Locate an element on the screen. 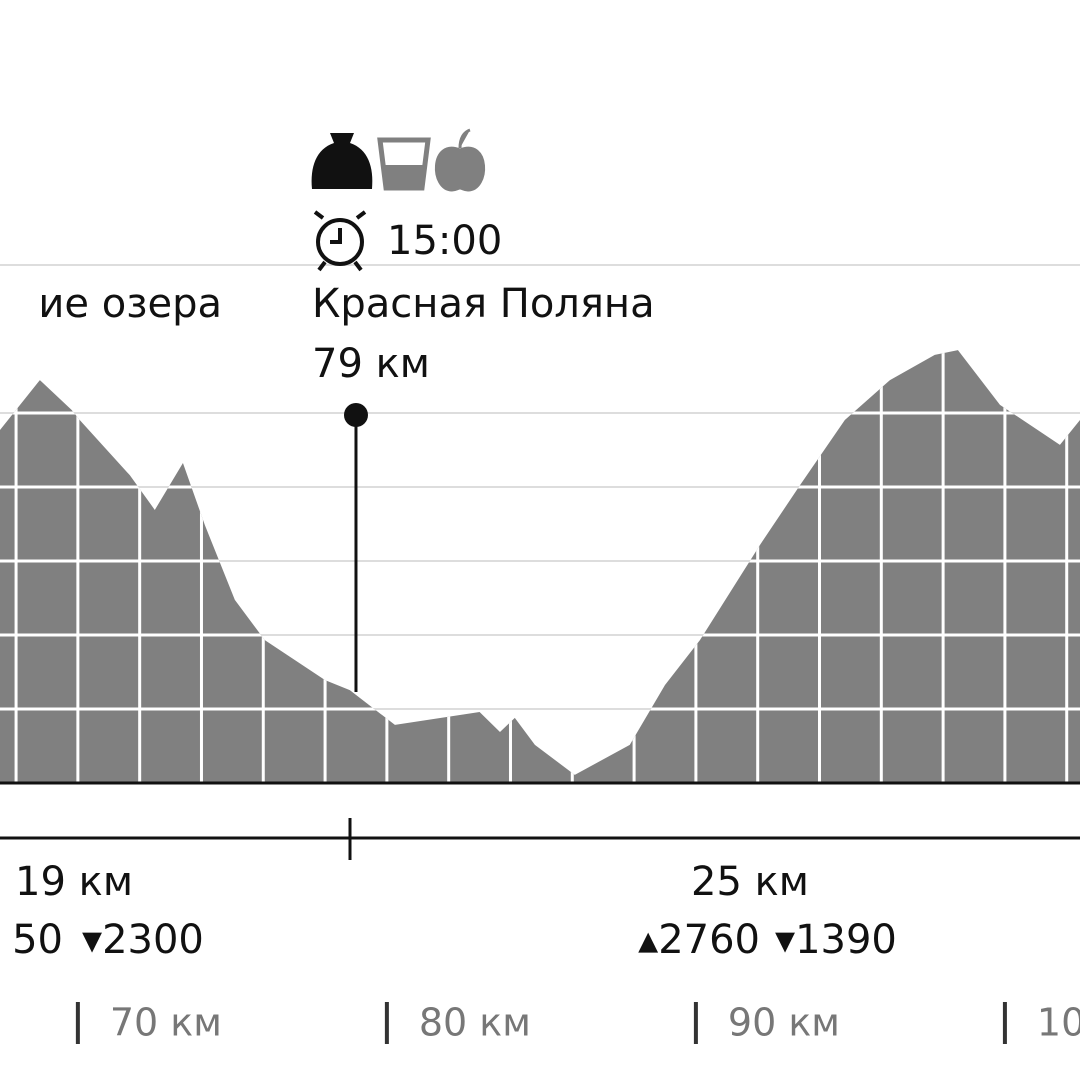  checkpoint-name: ие озера is located at coordinates (130, 304).